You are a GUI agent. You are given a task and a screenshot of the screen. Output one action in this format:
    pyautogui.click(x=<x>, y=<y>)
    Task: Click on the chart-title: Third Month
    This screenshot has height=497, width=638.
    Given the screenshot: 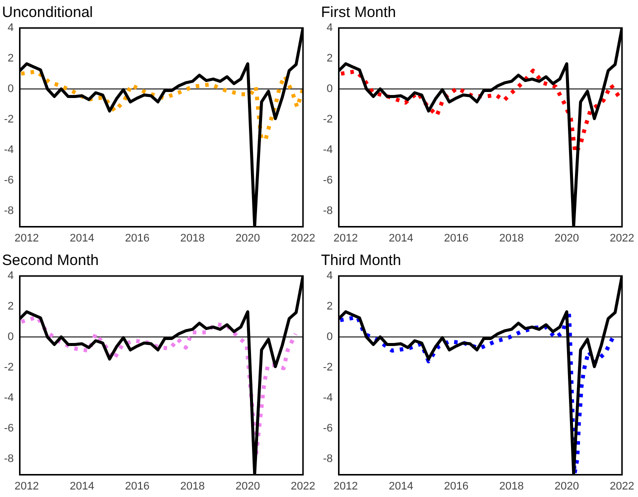 What is the action you would take?
    pyautogui.click(x=361, y=261)
    